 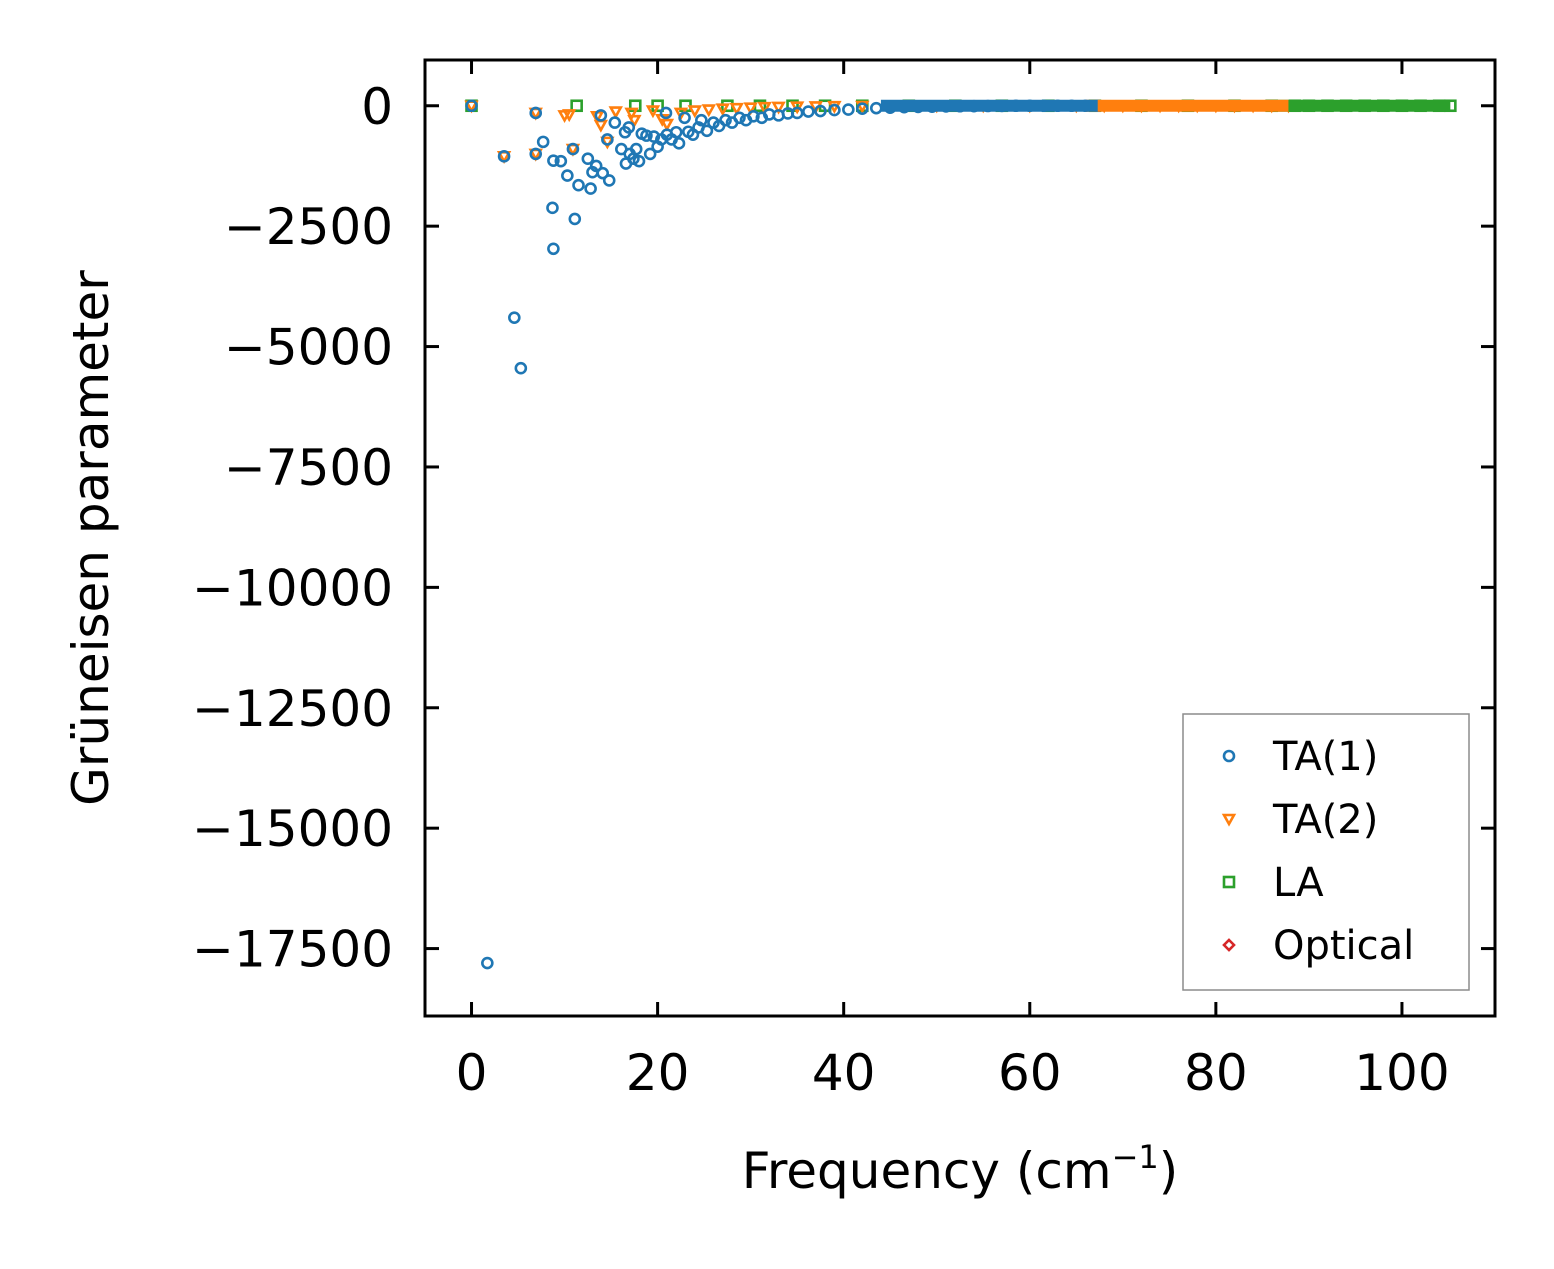 I want to click on x-axis-label-superscript: −1, so click(x=1135, y=1157).